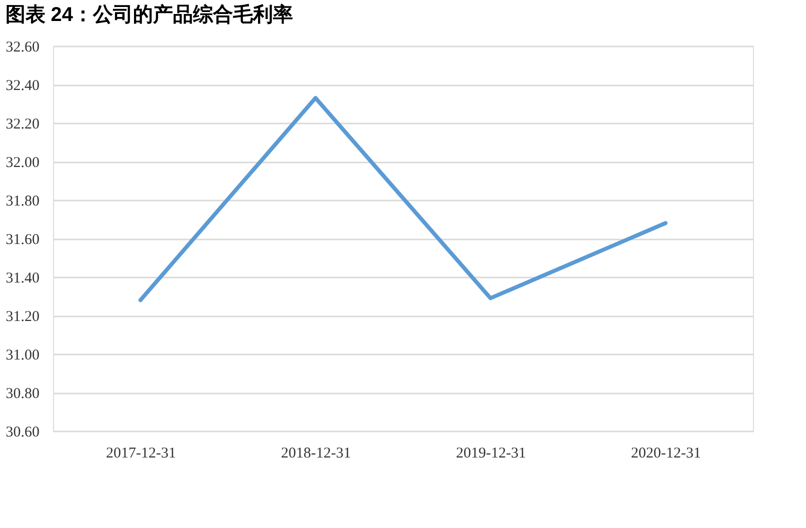 The image size is (806, 528). I want to click on x-tick-label: 2018-12-31, so click(316, 454).